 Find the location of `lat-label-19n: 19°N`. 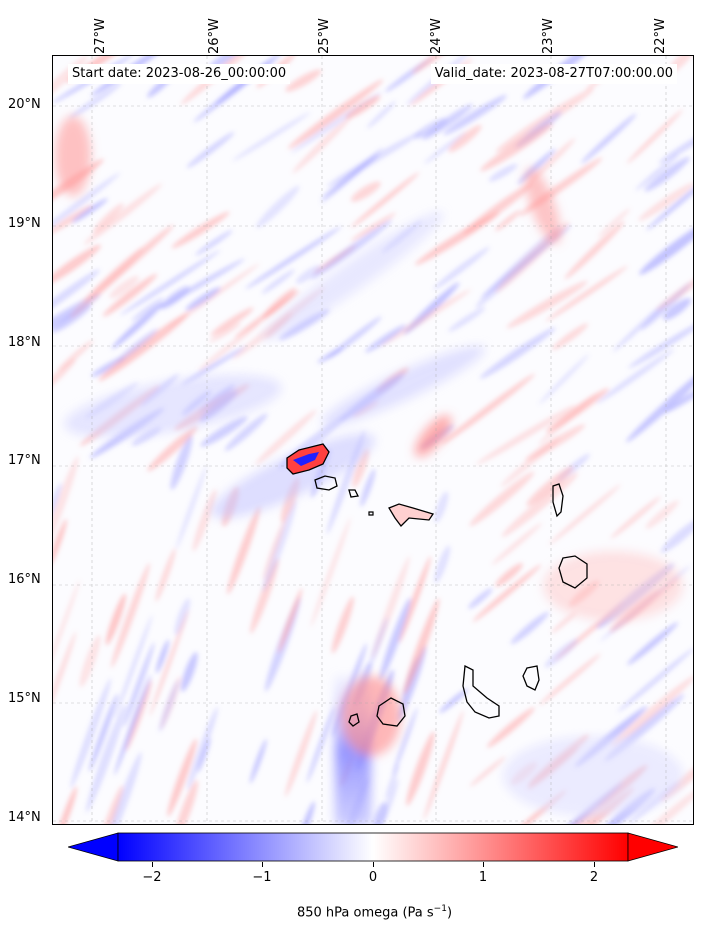

lat-label-19n: 19°N is located at coordinates (24, 223).